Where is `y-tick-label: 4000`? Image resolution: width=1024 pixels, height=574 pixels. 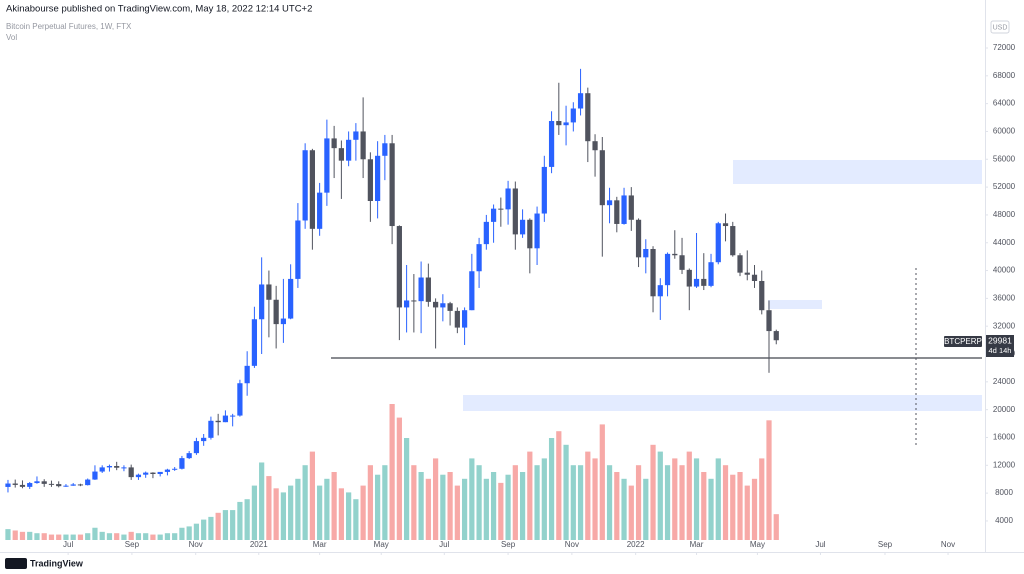
y-tick-label: 4000 is located at coordinates (1004, 520).